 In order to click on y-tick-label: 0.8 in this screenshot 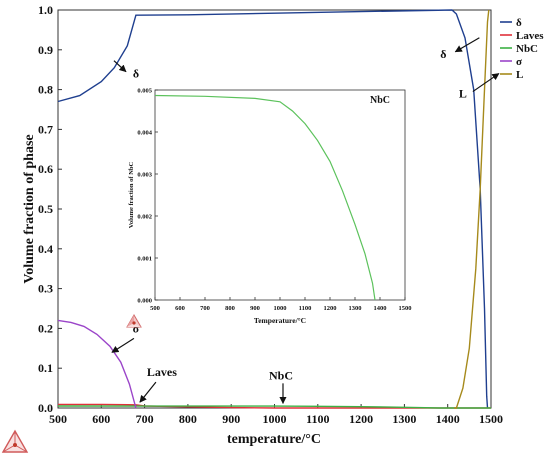, I will do `click(45, 90)`.